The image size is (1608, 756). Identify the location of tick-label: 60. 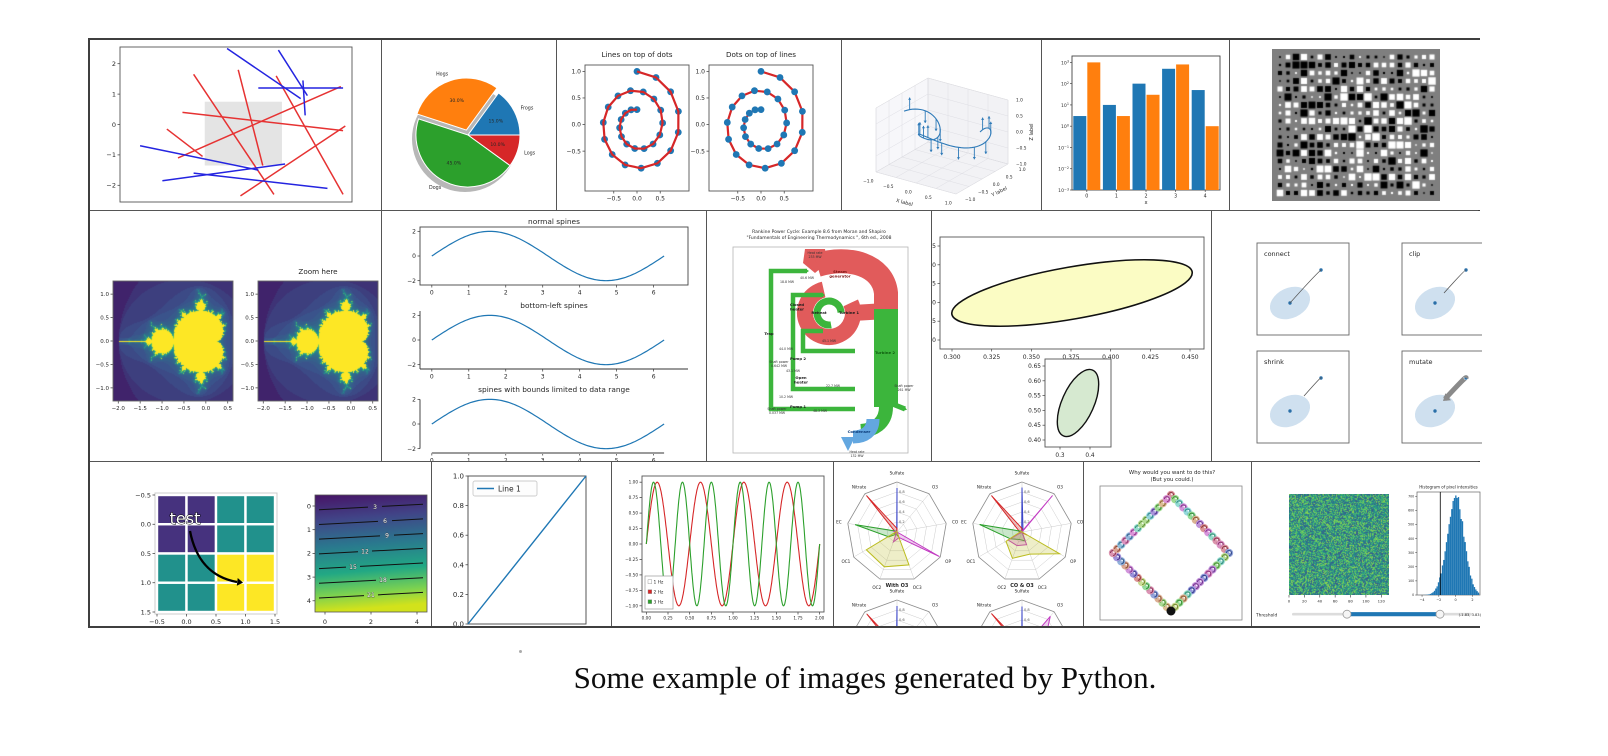
(1335, 601).